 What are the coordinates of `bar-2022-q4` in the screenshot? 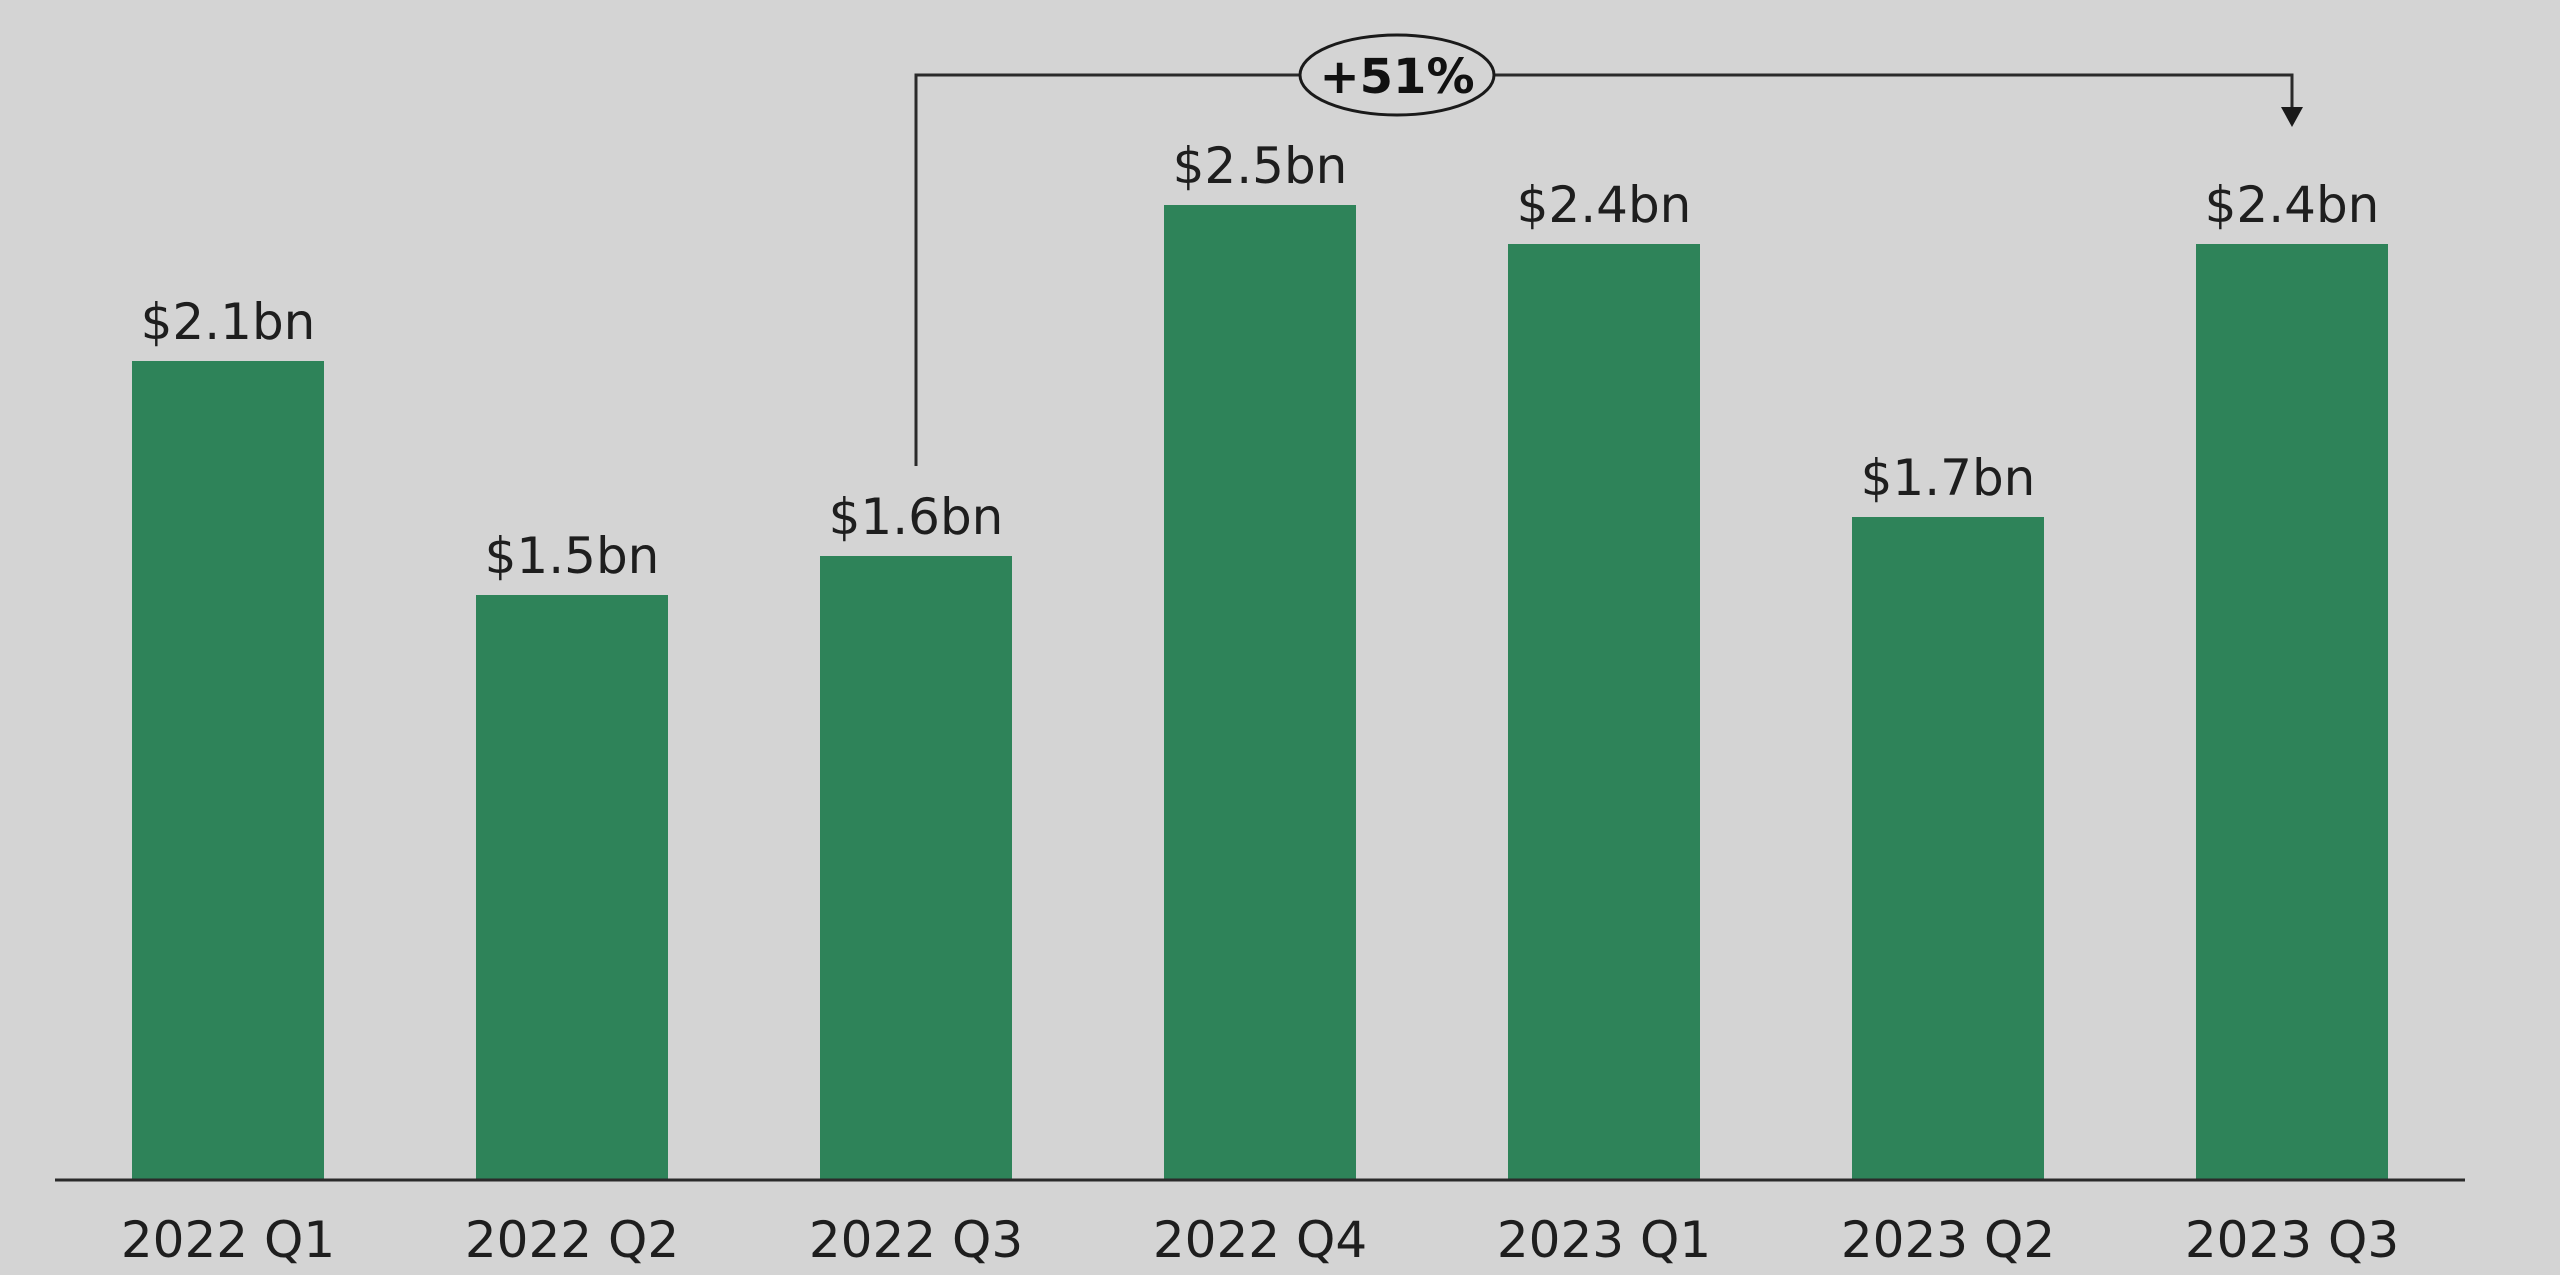 It's located at (1260, 692).